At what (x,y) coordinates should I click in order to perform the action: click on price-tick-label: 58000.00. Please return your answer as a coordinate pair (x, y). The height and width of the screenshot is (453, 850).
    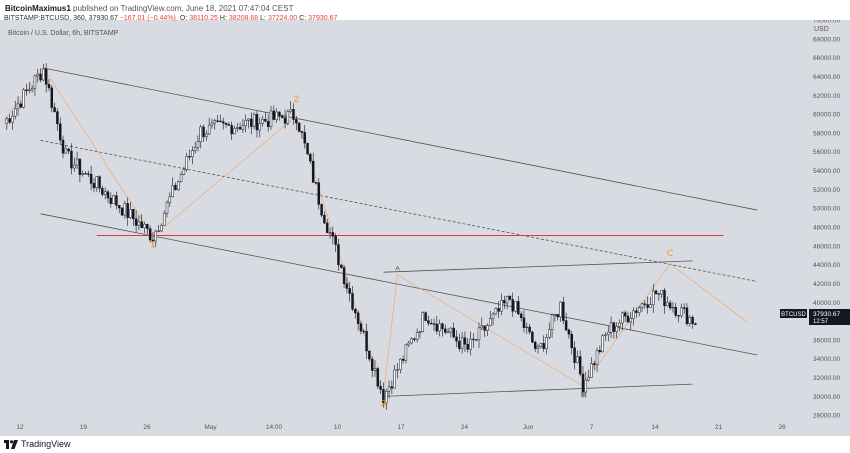
    Looking at the image, I should click on (826, 133).